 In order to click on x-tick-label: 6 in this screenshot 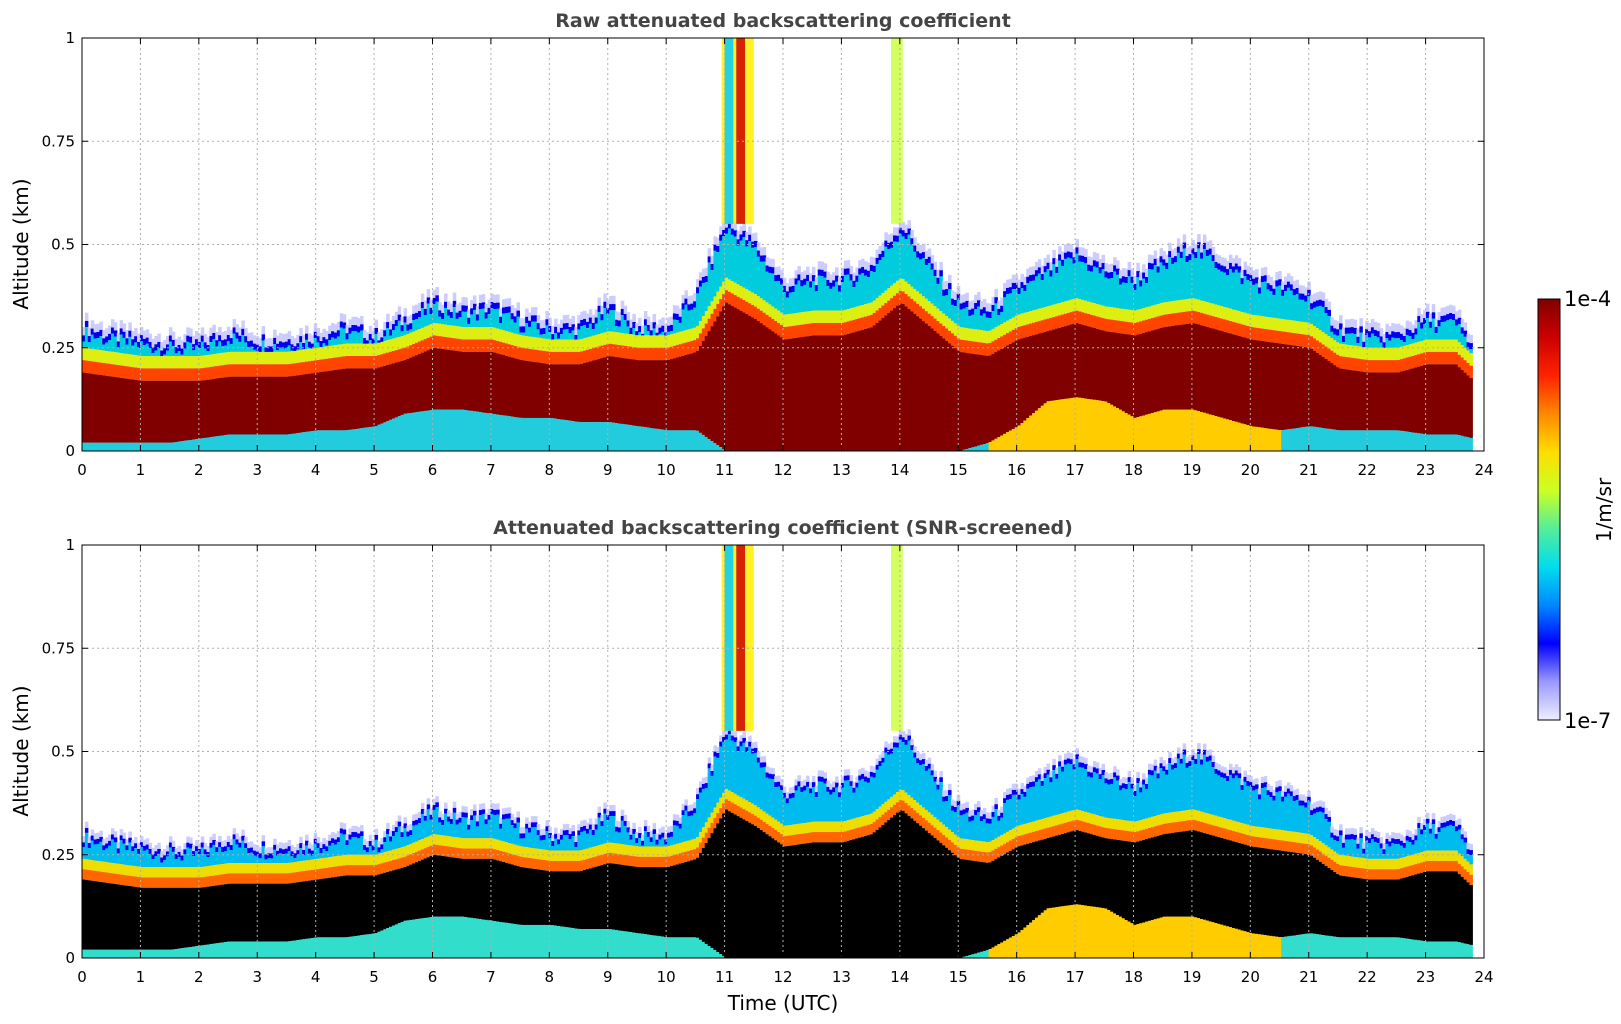, I will do `click(433, 470)`.